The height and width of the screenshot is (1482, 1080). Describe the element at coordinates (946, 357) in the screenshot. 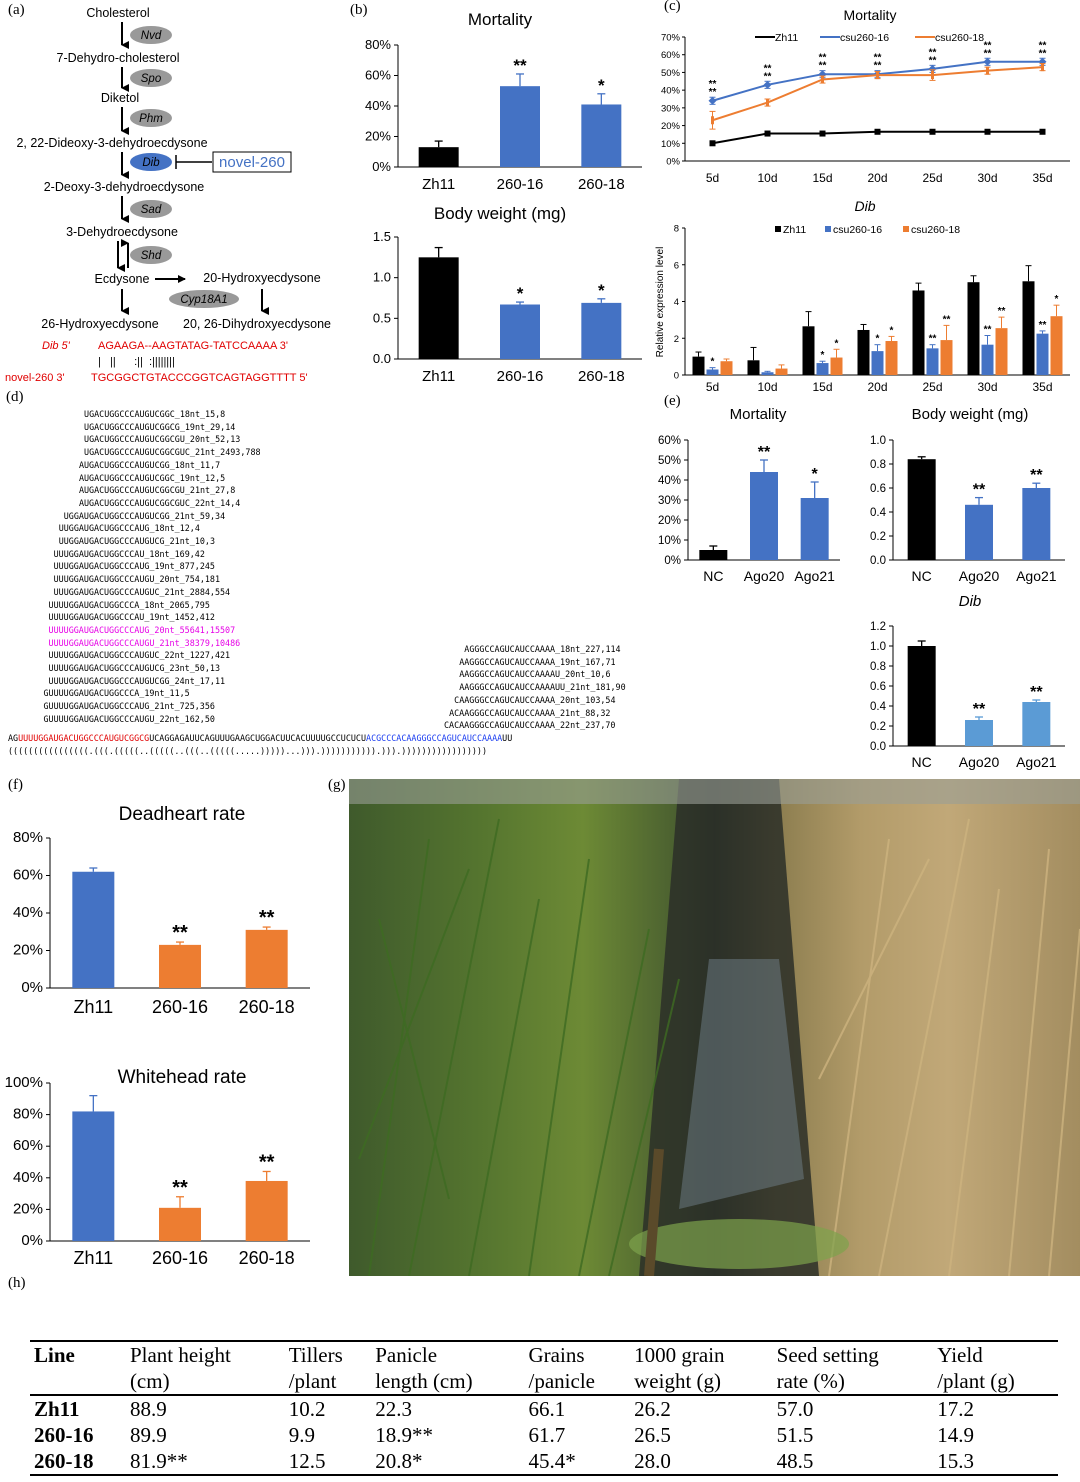

I see `bar-csu260-18-25d` at that location.